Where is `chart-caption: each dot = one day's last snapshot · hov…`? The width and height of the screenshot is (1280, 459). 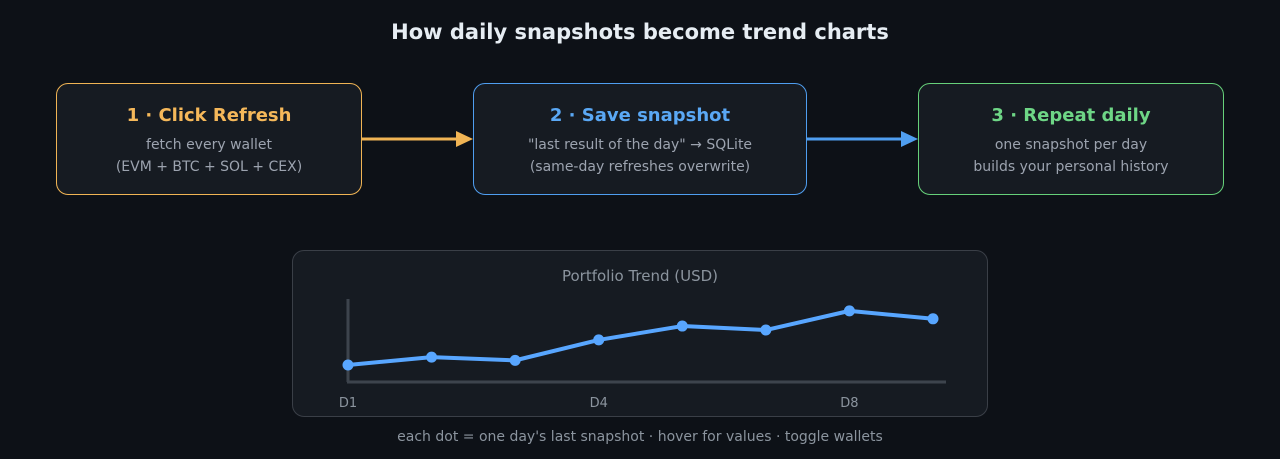 chart-caption: each dot = one day's last snapshot · hov… is located at coordinates (640, 437).